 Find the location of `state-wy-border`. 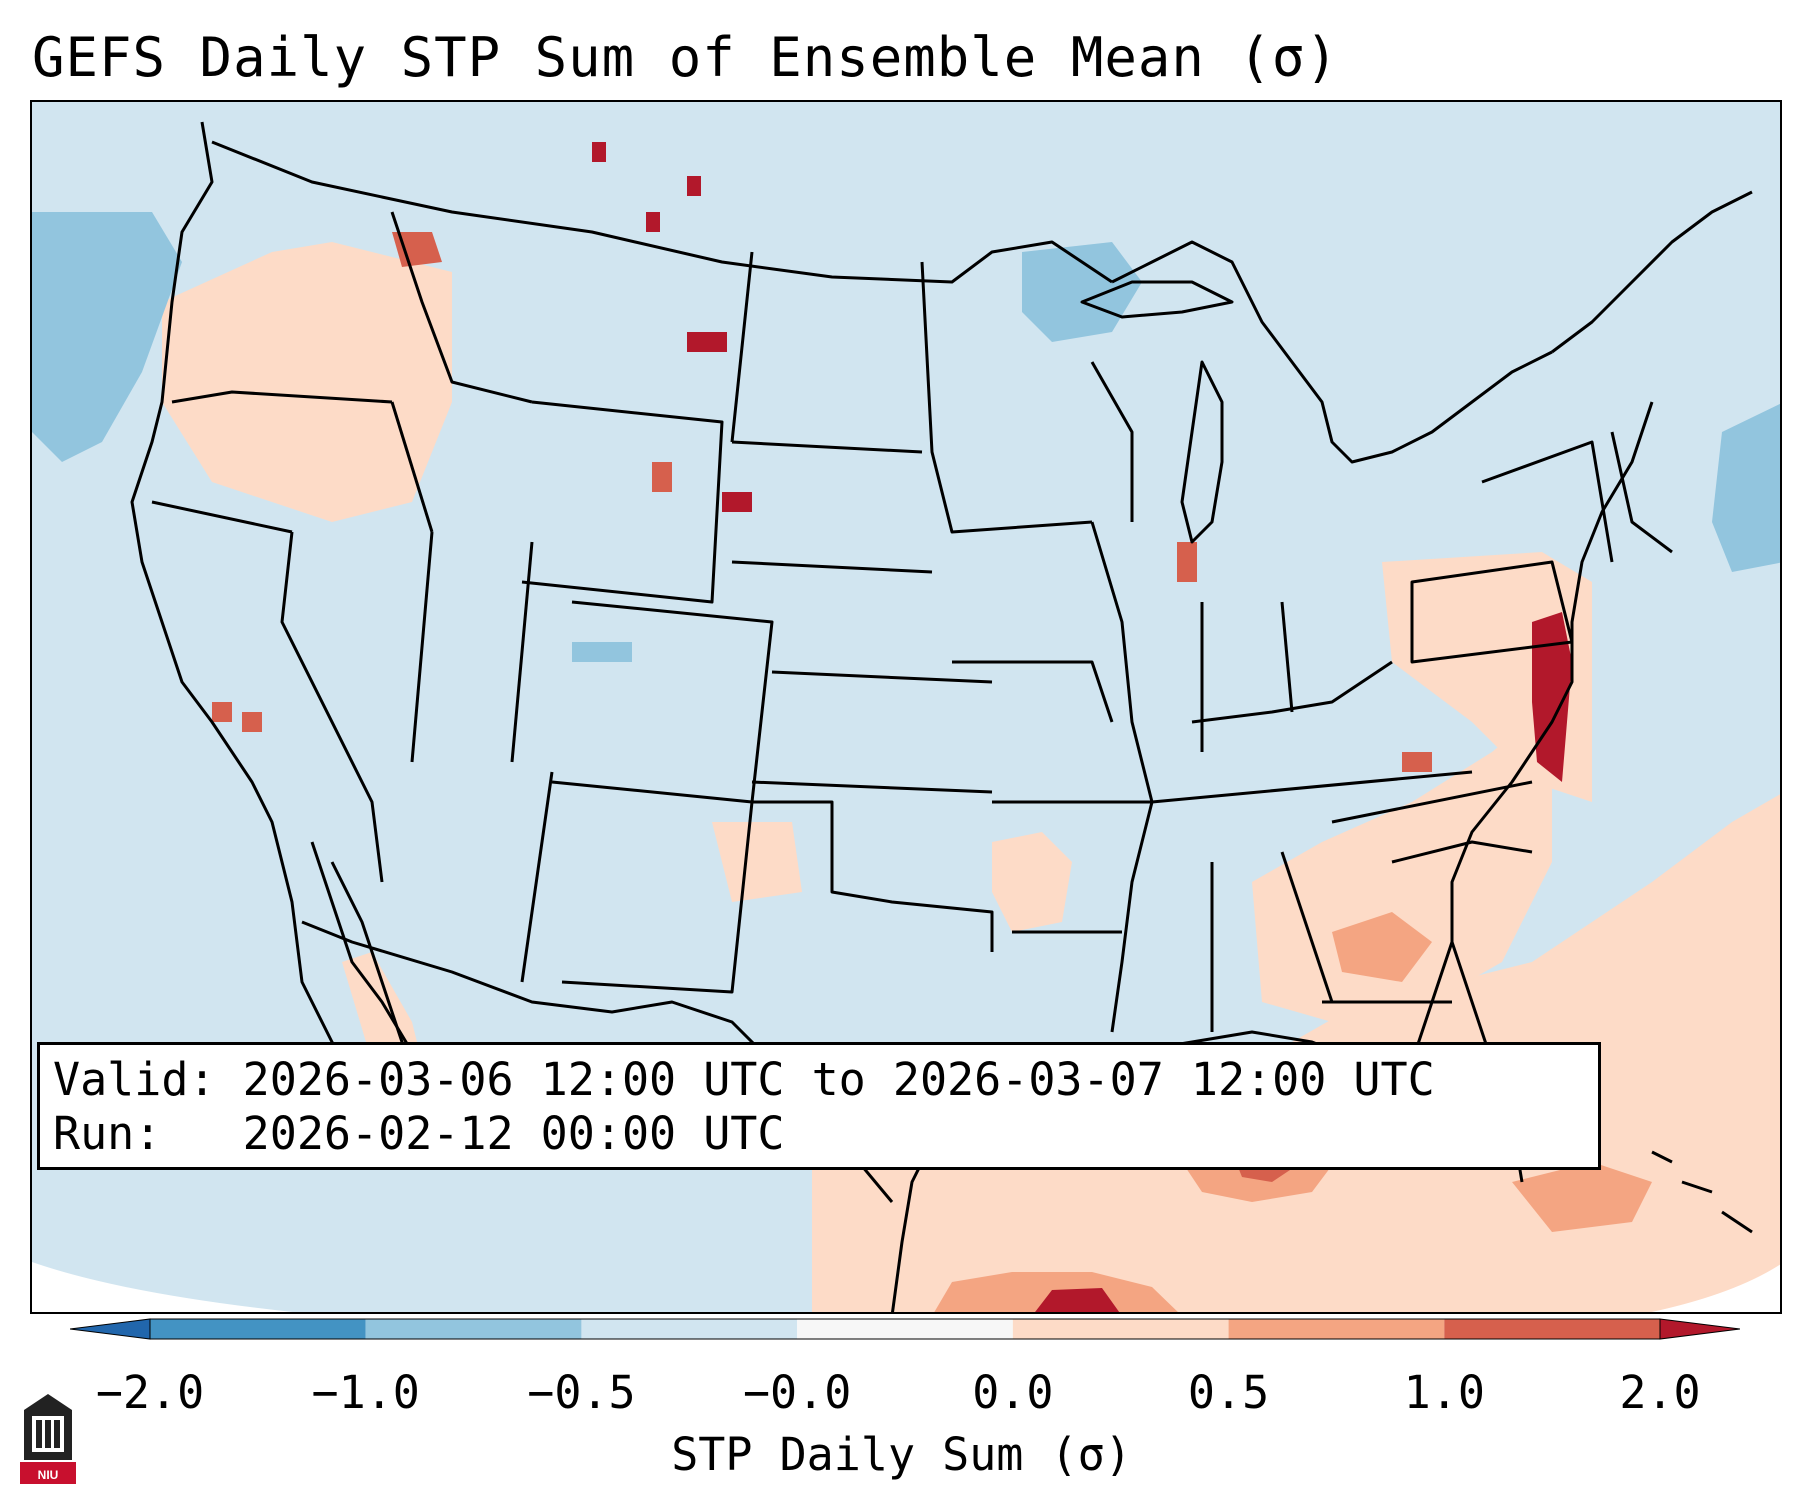

state-wy-border is located at coordinates (622, 502).